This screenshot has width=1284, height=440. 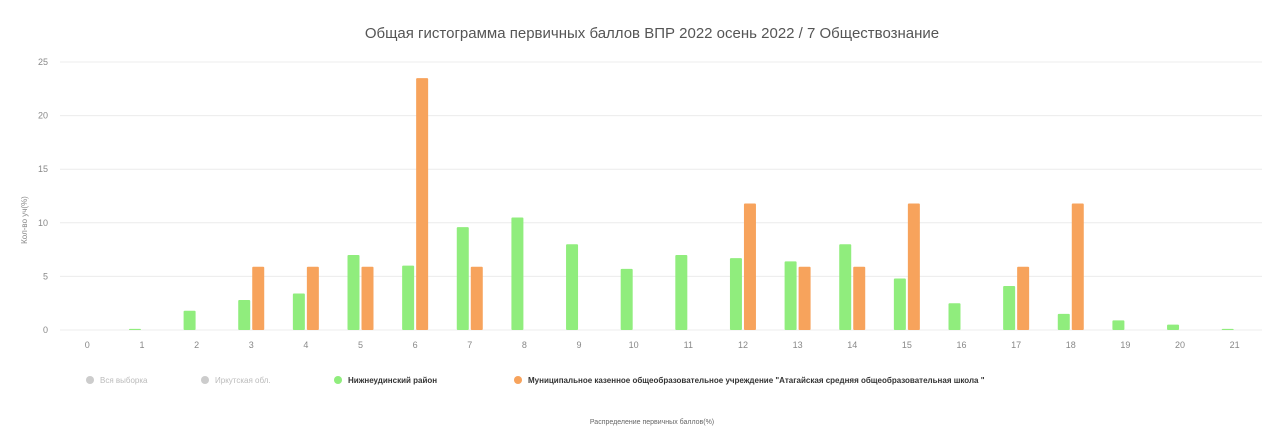 I want to click on legend-item: Вся выборка, so click(x=117, y=380).